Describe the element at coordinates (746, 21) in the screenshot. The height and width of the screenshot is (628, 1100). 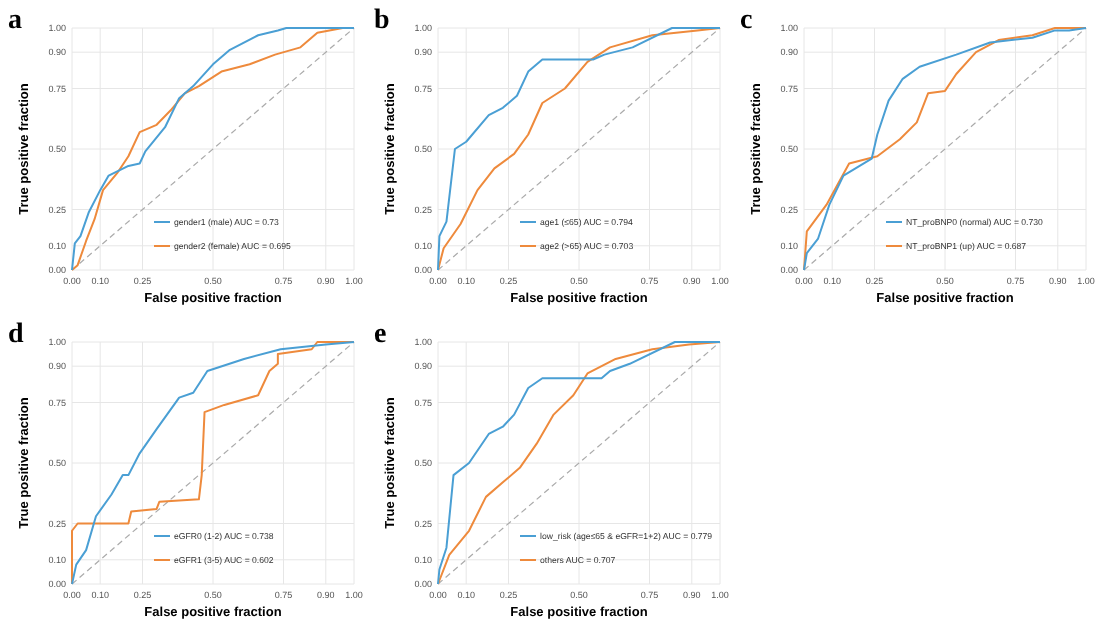
I see `chart-title: c` at that location.